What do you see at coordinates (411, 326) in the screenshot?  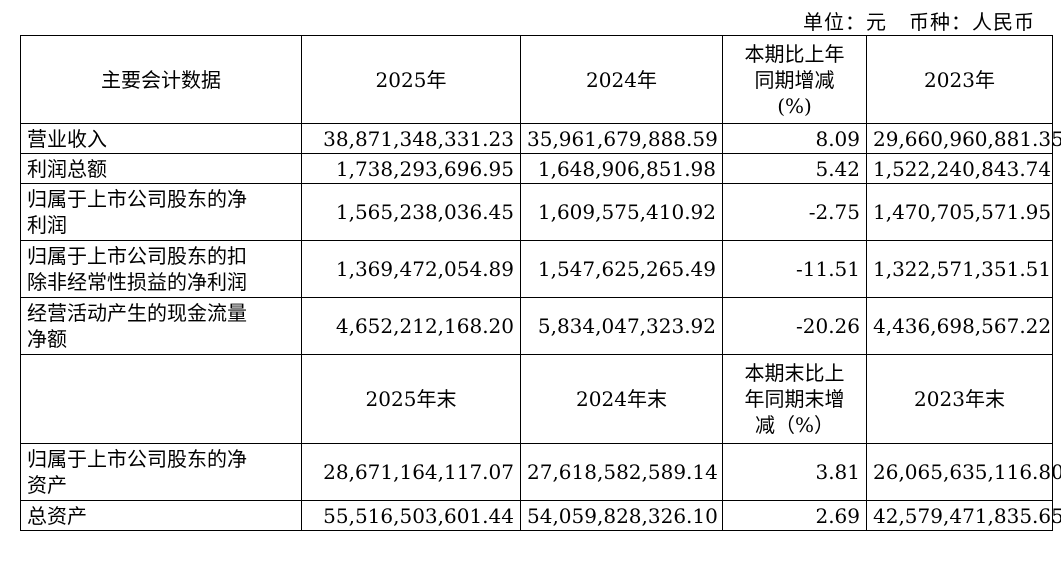 I see `value-2025: 4,652,212,168.20` at bounding box center [411, 326].